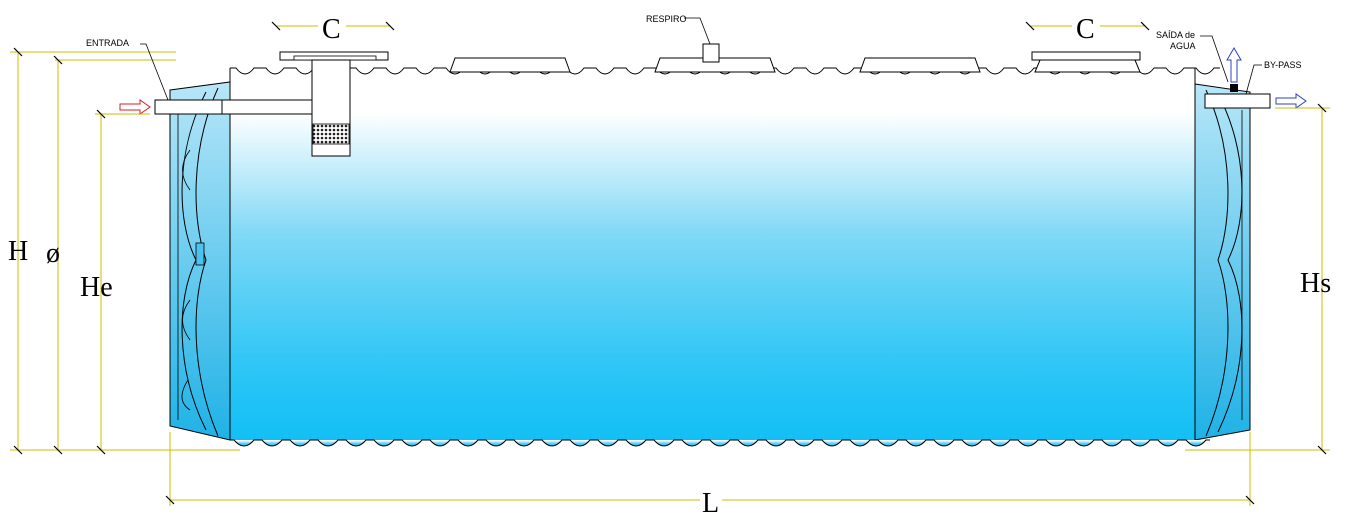 The image size is (1353, 518). Describe the element at coordinates (331, 29) in the screenshot. I see `dimension-C-left: C` at that location.